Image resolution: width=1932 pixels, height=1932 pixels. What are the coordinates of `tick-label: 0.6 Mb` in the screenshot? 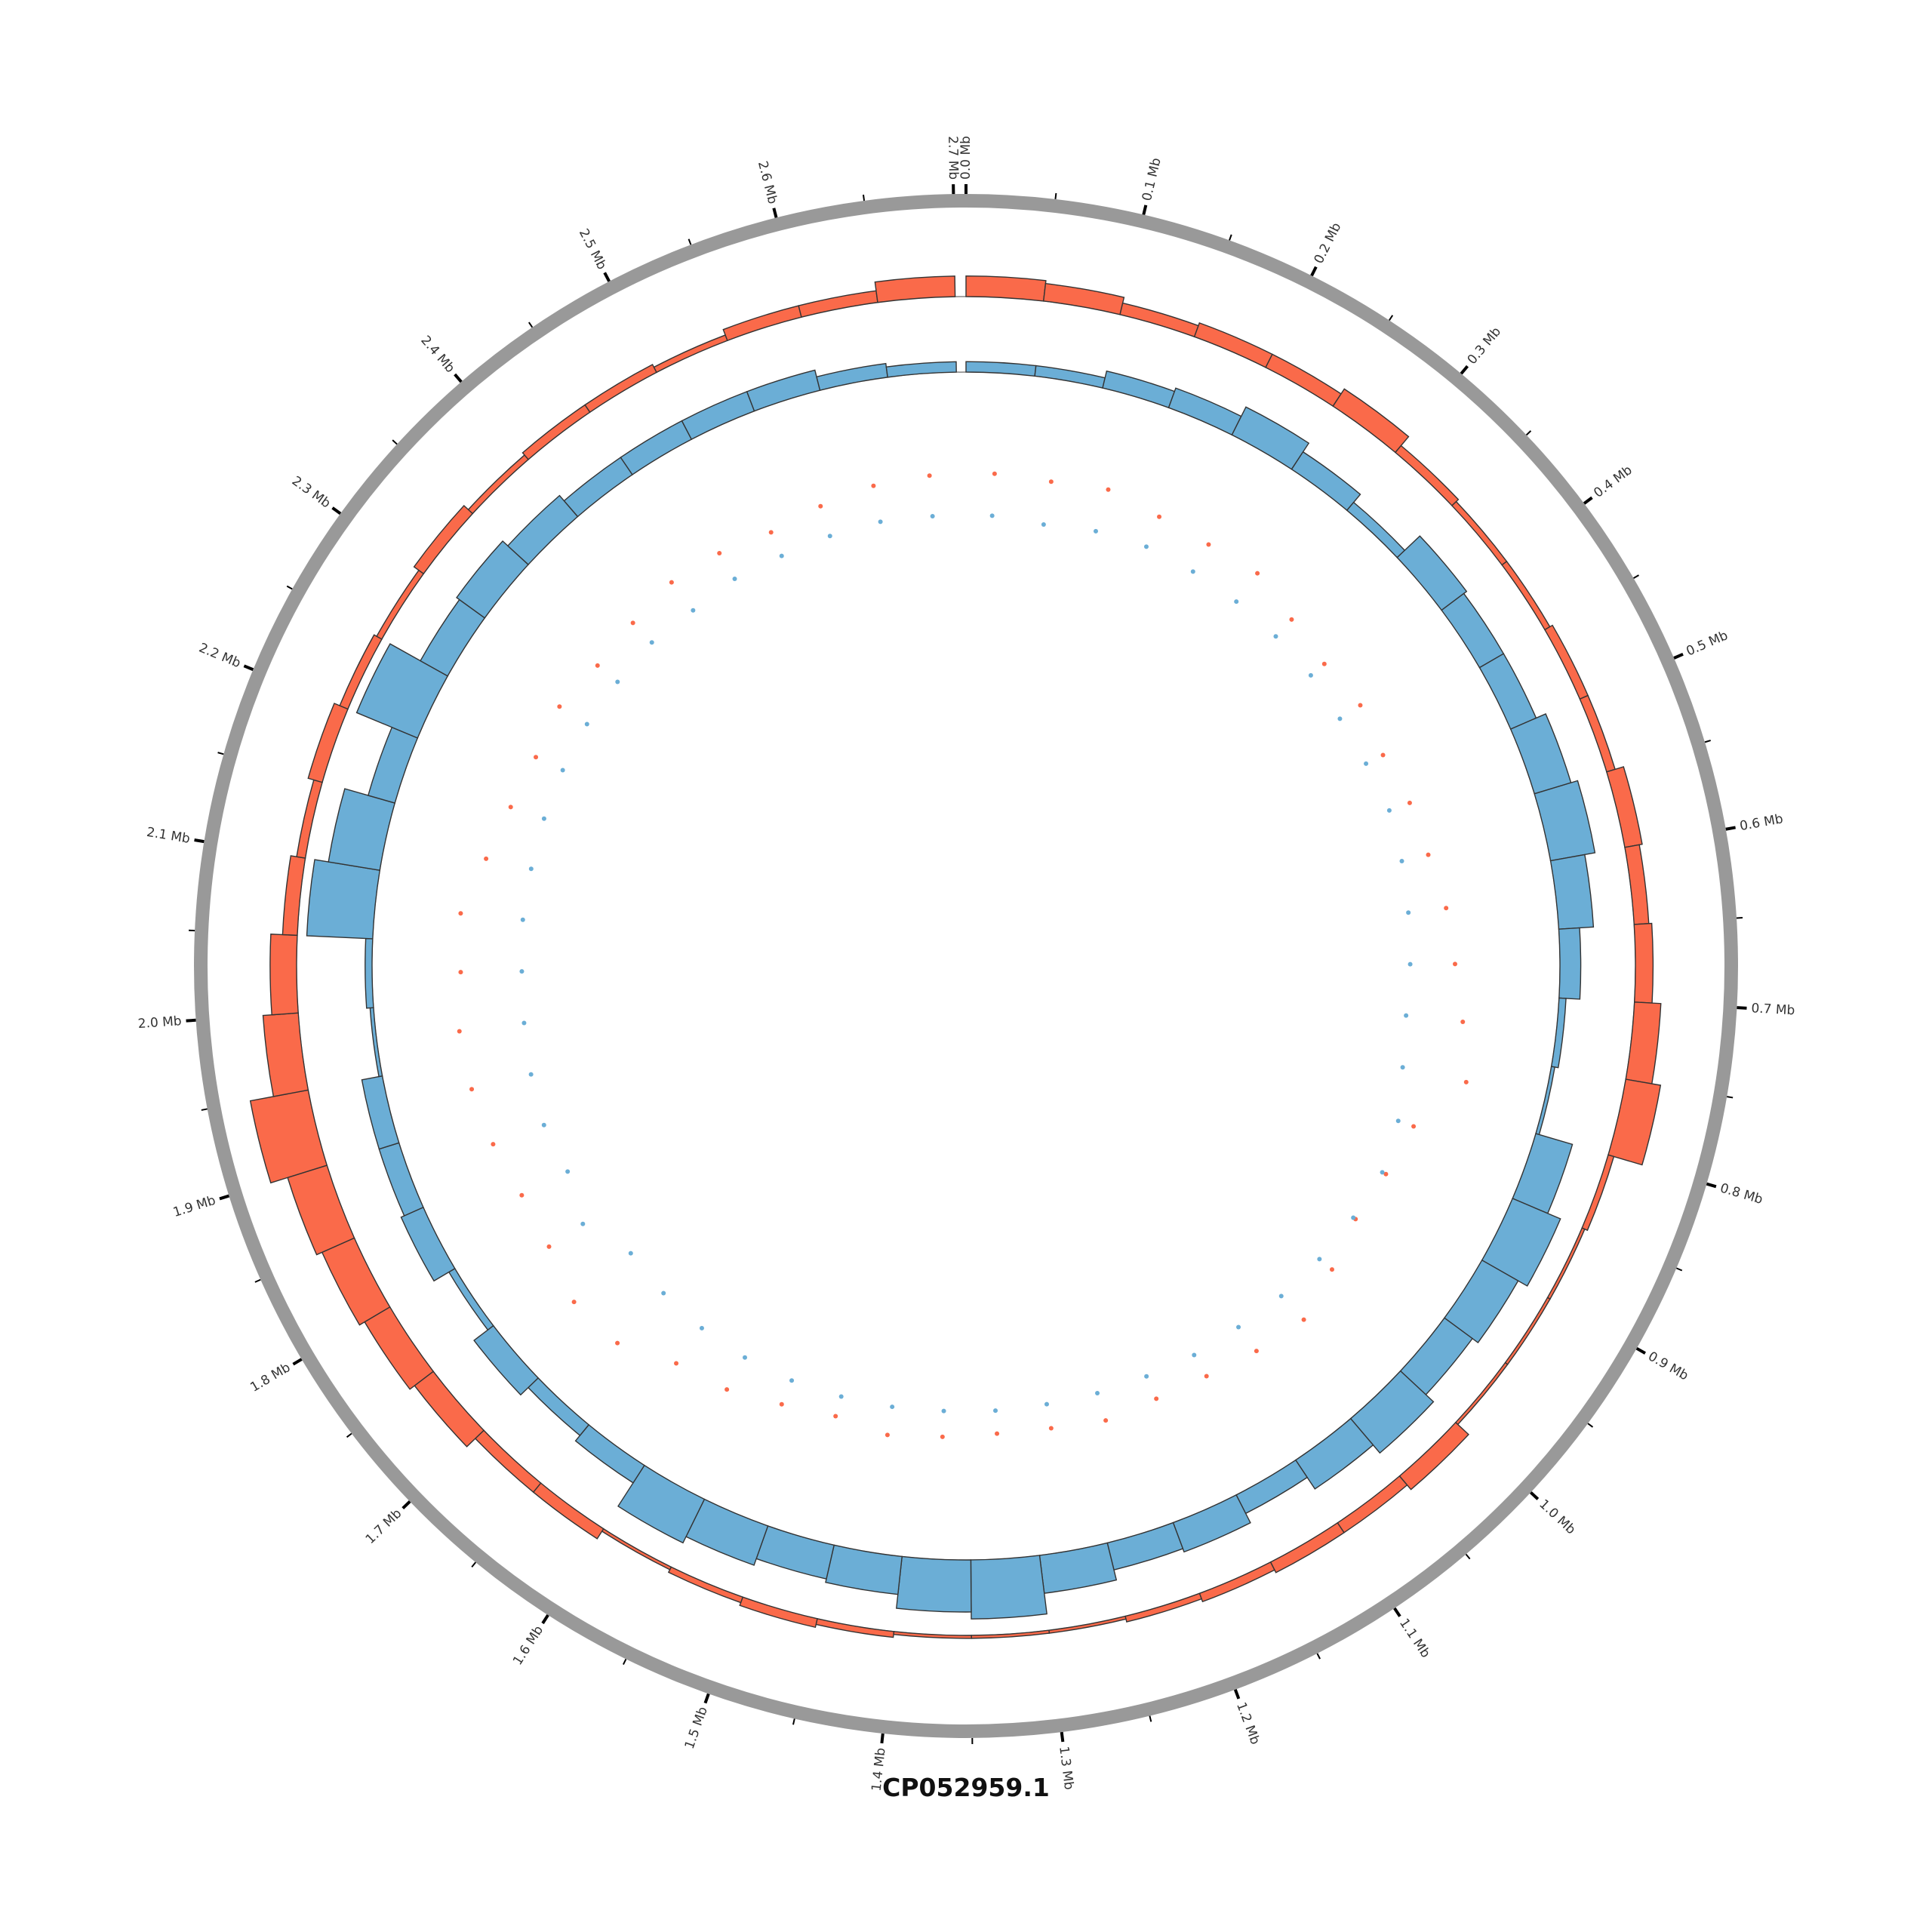 It's located at (1762, 822).